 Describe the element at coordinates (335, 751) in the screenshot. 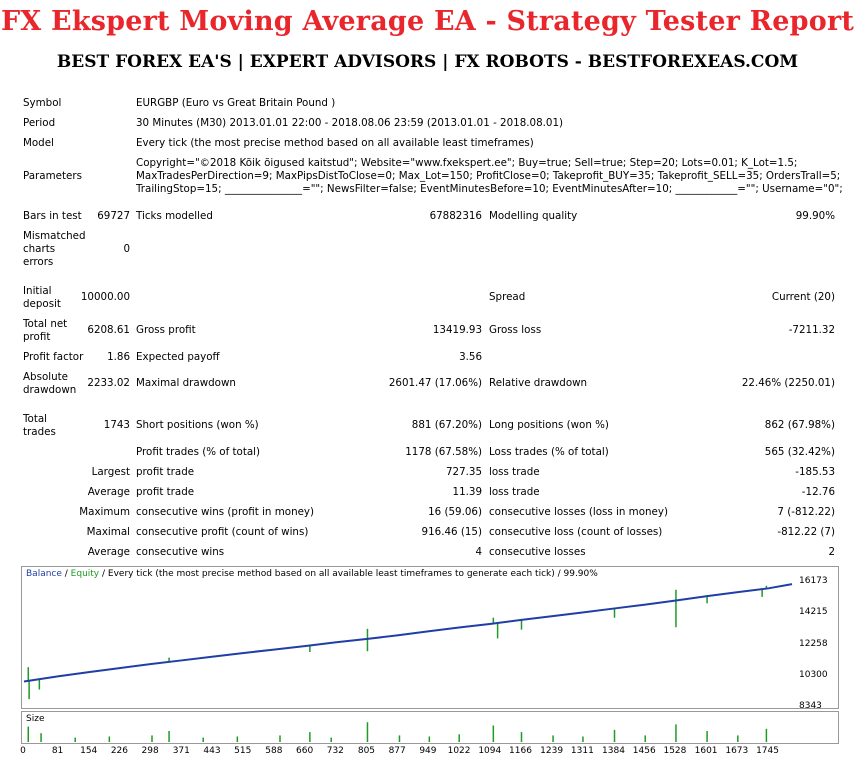

I see `x-tick-label: 732` at that location.